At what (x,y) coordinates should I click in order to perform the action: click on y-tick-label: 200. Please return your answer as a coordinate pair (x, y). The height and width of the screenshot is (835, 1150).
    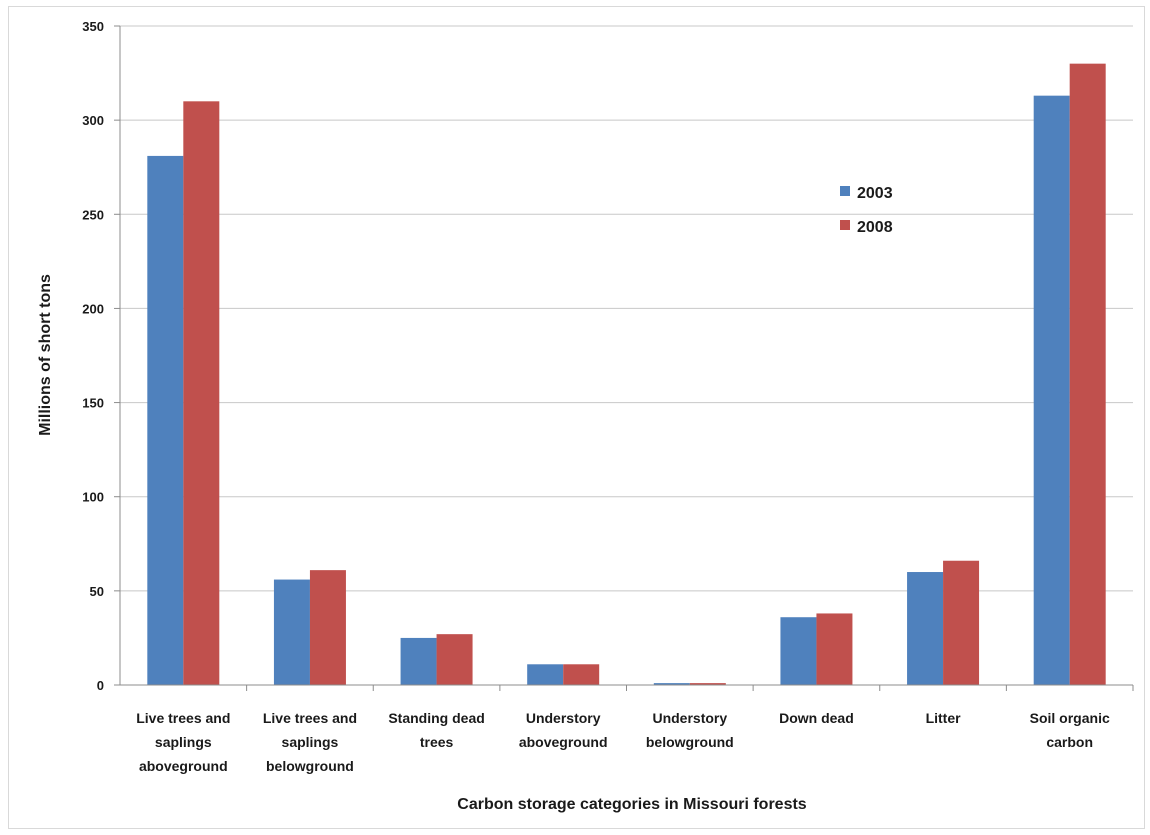
    Looking at the image, I should click on (93, 308).